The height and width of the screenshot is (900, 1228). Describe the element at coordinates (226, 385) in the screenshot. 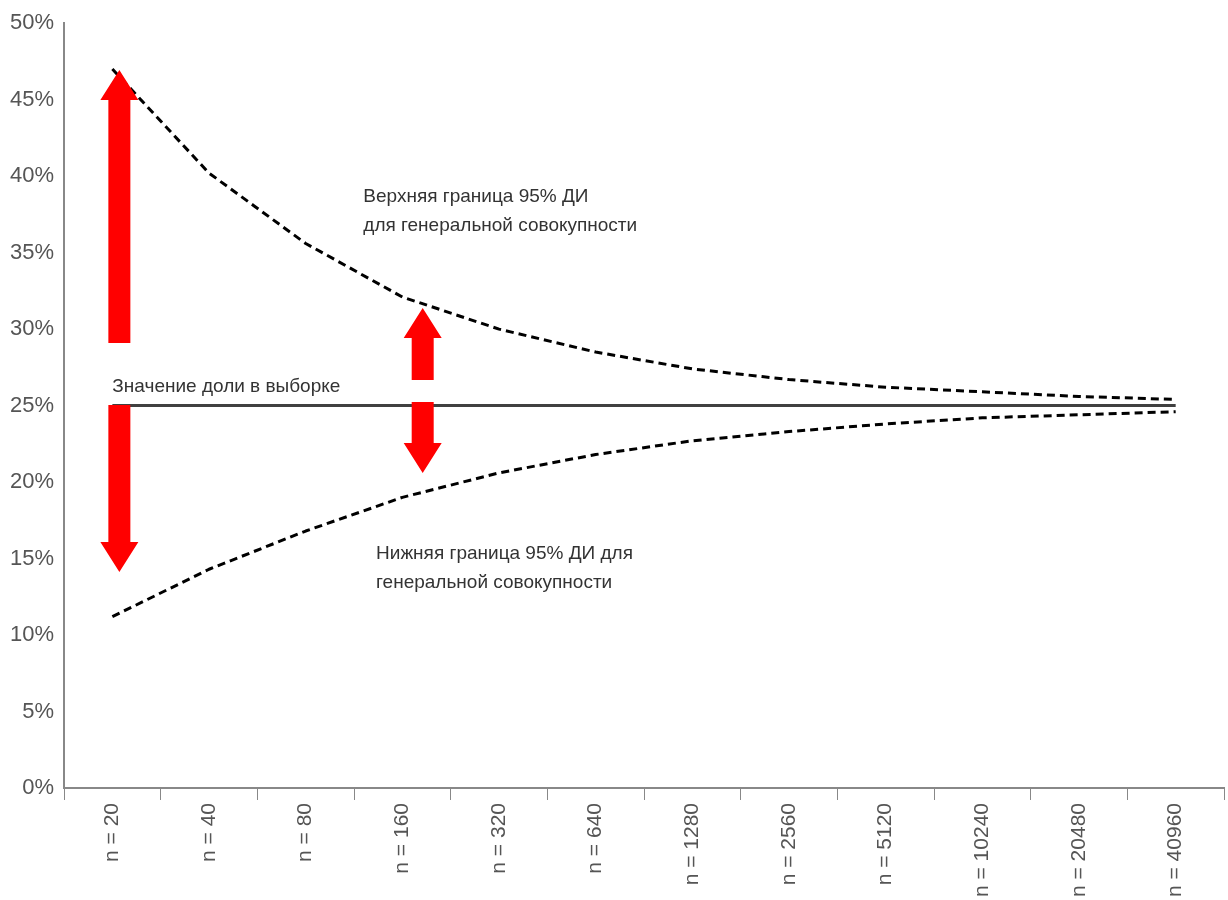

I see `annotation: Значение доли в выборке` at that location.